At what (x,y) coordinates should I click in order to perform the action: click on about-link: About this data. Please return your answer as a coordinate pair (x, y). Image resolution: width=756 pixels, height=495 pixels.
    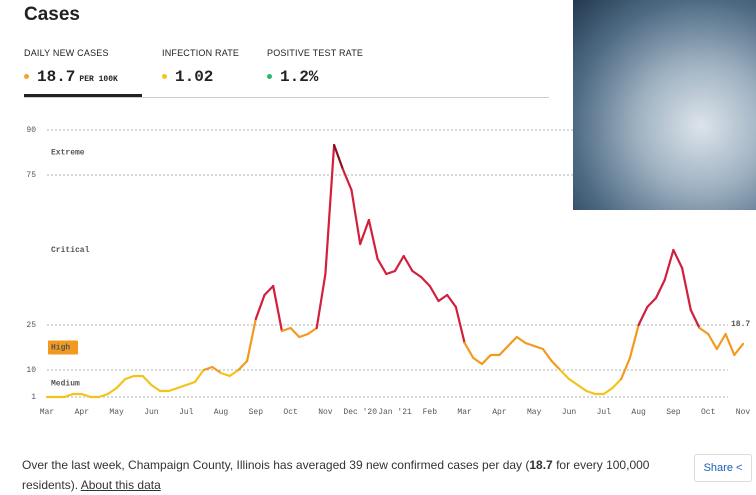
    Looking at the image, I should click on (120, 485).